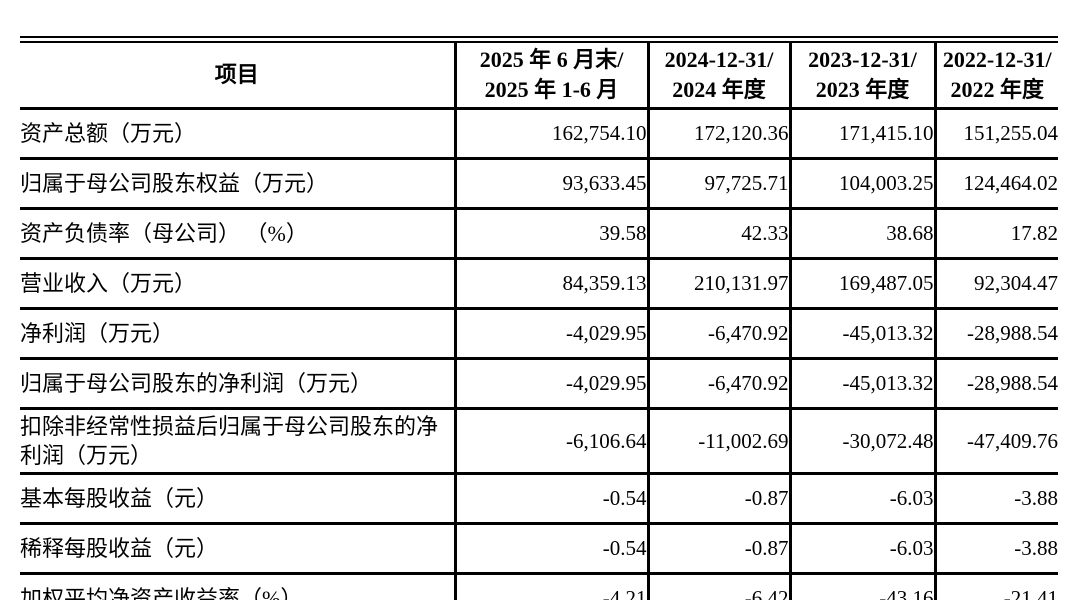 This screenshot has height=600, width=1080. Describe the element at coordinates (995, 184) in the screenshot. I see `cell-value: 124,464.02` at that location.